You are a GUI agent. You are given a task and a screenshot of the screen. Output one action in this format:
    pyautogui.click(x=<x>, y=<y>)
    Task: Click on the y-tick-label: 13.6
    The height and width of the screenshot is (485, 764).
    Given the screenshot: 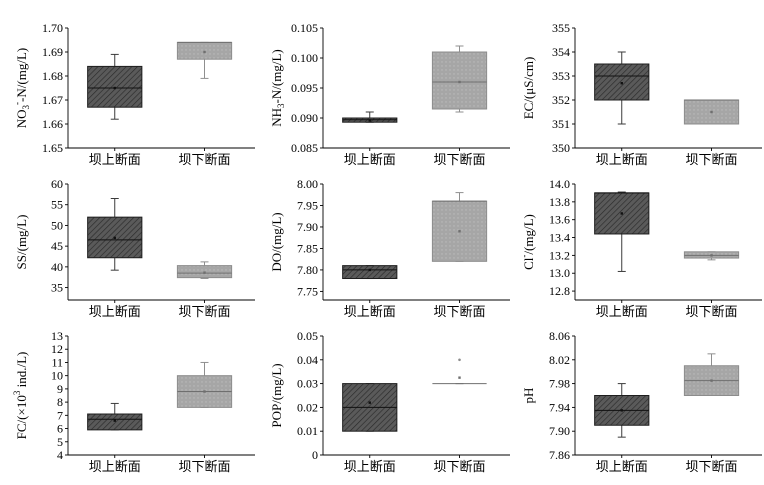 What is the action you would take?
    pyautogui.click(x=559, y=220)
    